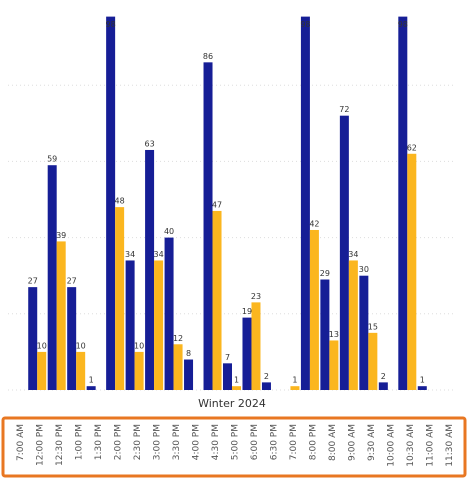  What do you see at coordinates (247, 311) in the screenshot?
I see `data-label: 19` at bounding box center [247, 311].